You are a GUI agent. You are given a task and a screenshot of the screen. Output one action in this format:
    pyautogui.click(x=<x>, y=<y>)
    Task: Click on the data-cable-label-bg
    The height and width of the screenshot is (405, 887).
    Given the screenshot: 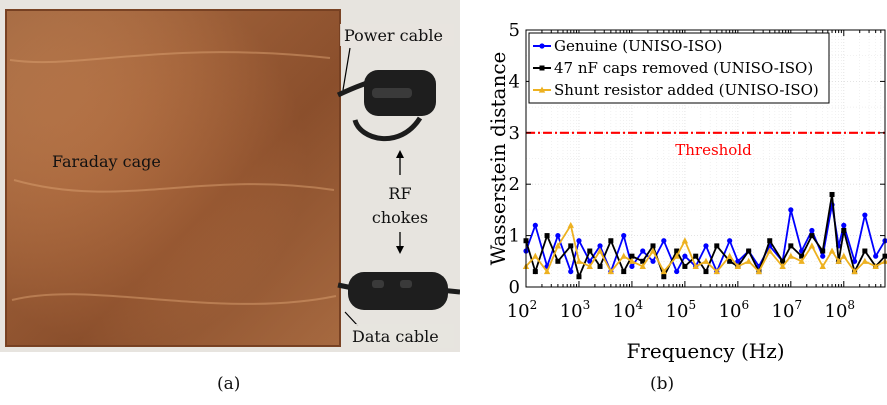 What is the action you would take?
    pyautogui.click(x=401, y=336)
    